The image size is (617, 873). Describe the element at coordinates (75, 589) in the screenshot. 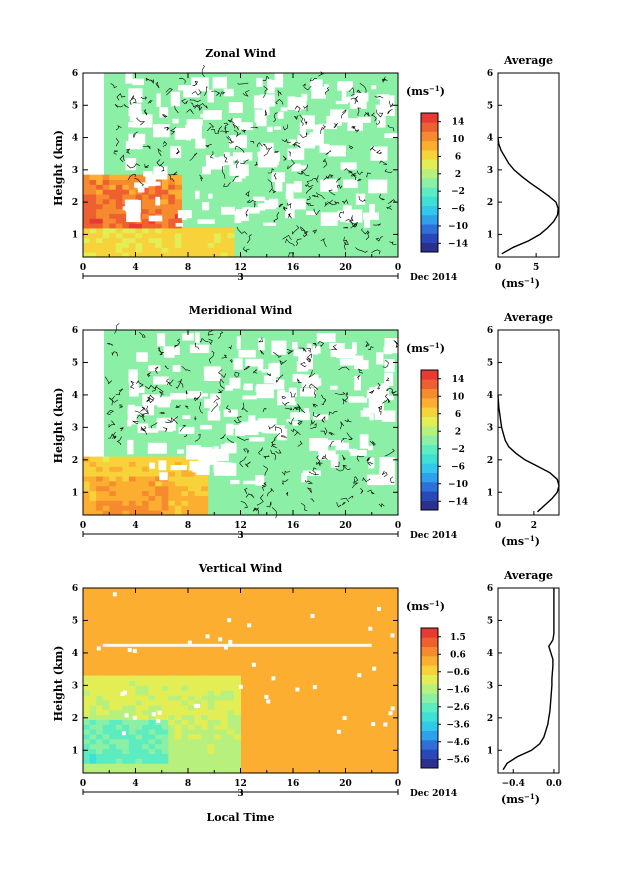

I see `y-tick-label: 6` at that location.